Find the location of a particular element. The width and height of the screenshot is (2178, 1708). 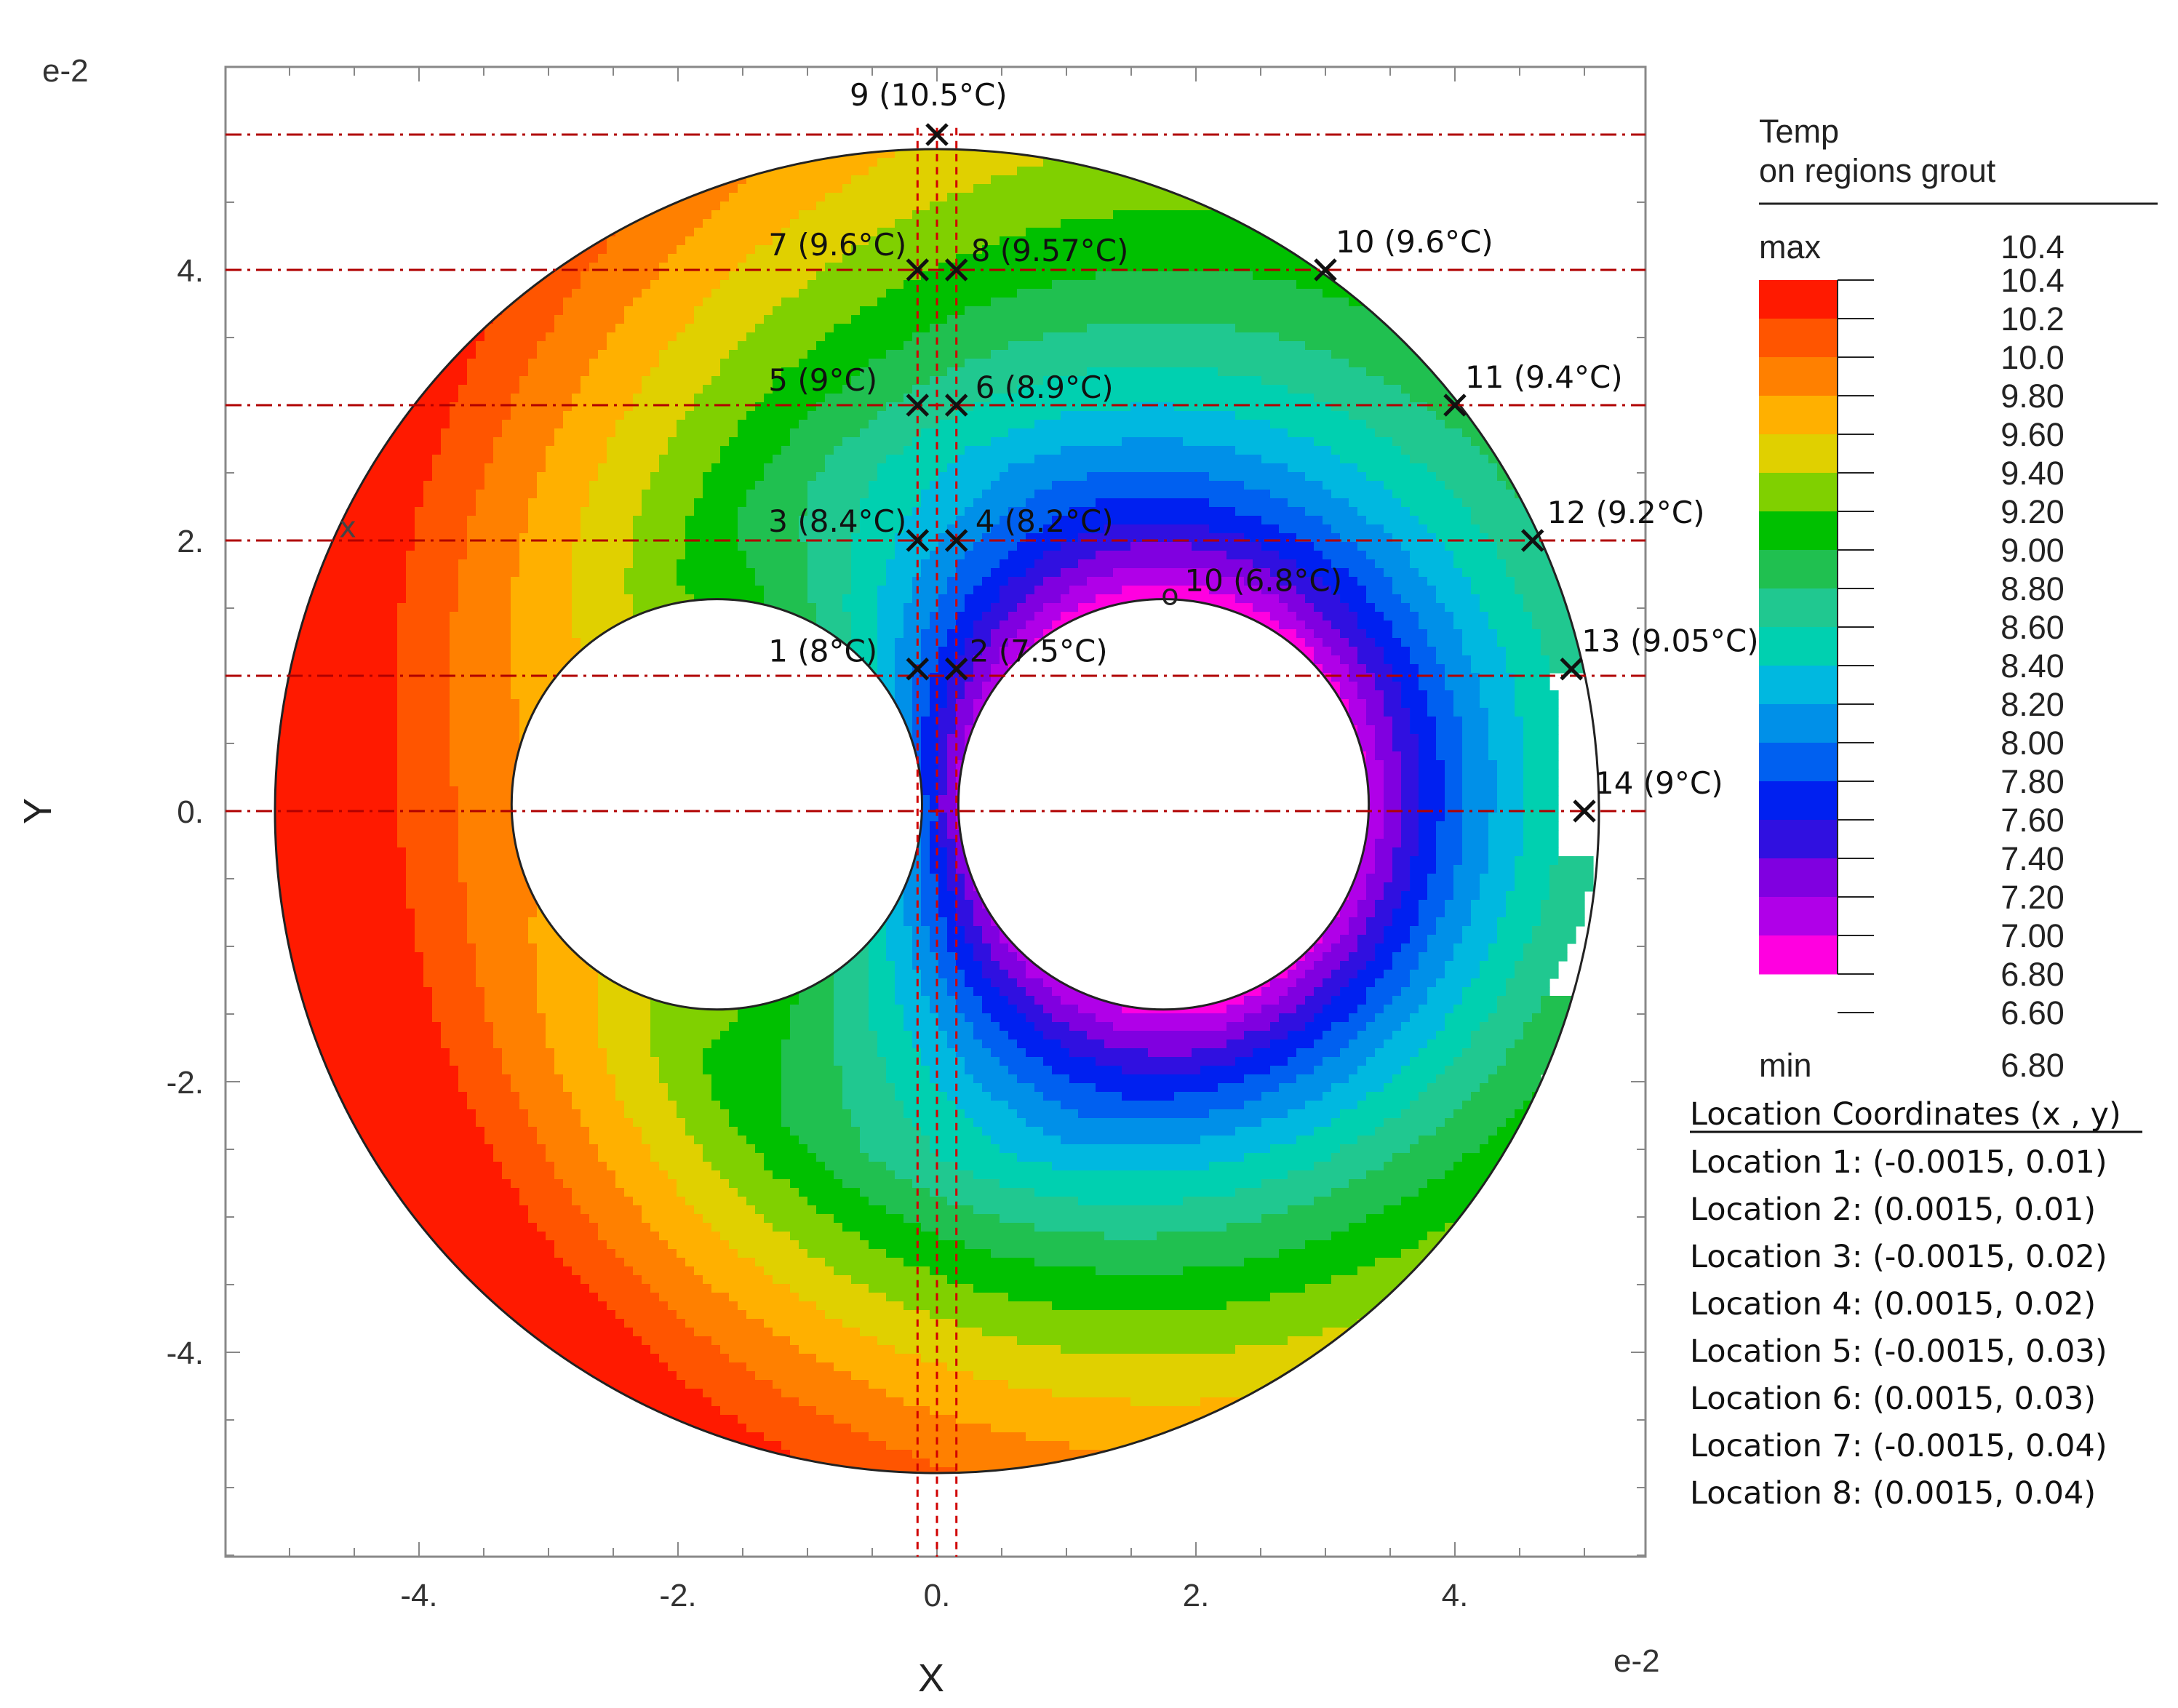

location-marker-label: 10 (6.8°C) is located at coordinates (1263, 580).